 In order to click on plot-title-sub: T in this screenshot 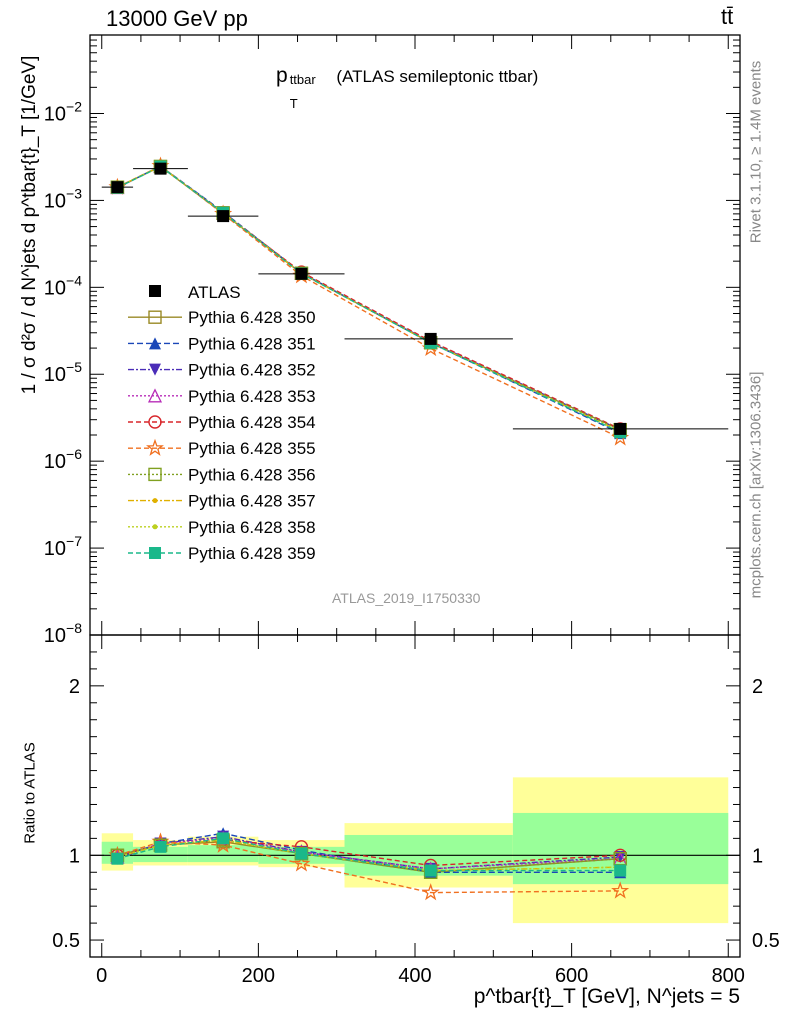, I will do `click(293, 103)`.